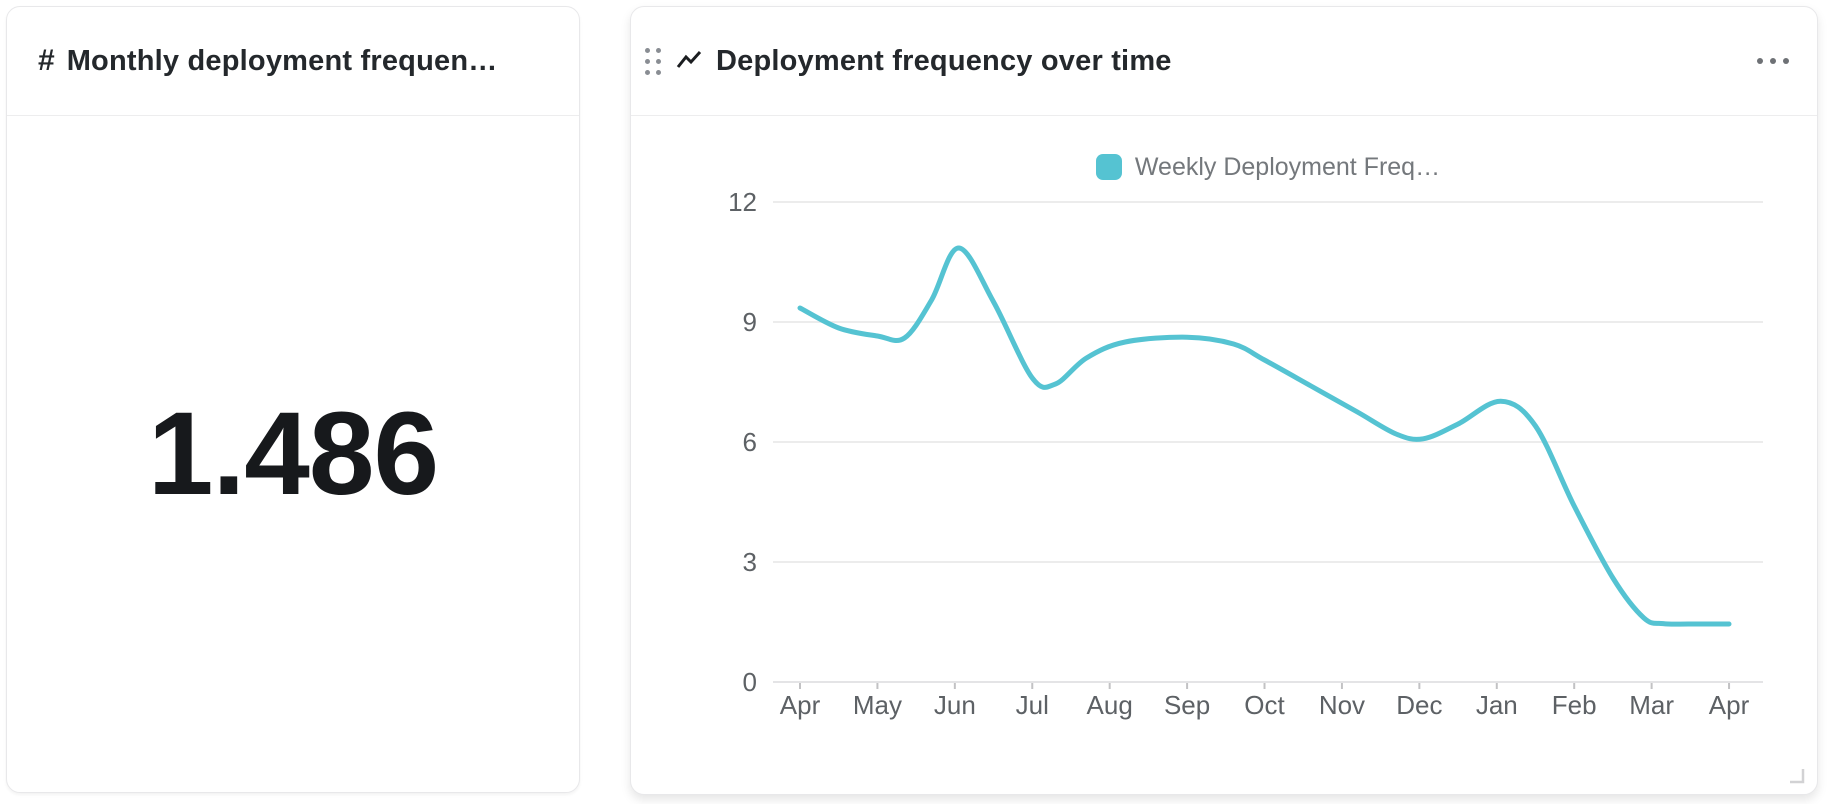  Describe the element at coordinates (1419, 705) in the screenshot. I see `svg-text: Dec` at that location.